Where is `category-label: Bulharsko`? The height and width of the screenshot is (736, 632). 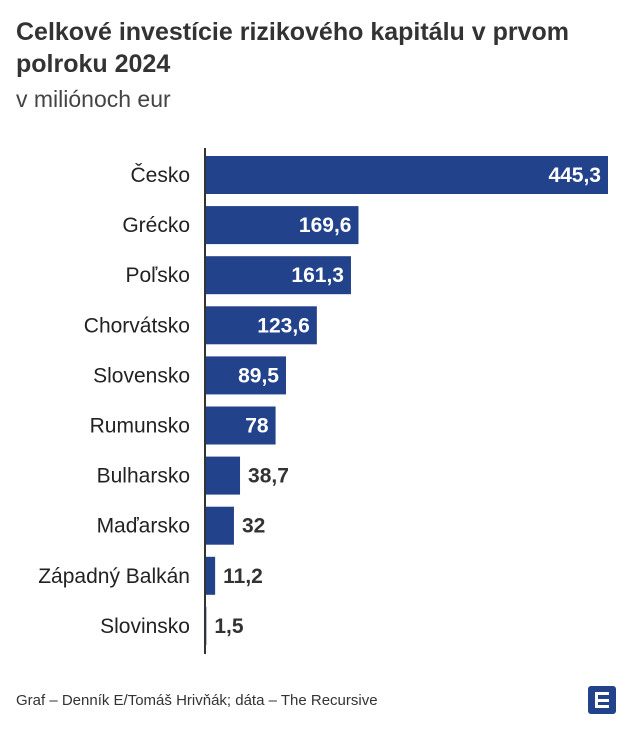
category-label: Bulharsko is located at coordinates (143, 476).